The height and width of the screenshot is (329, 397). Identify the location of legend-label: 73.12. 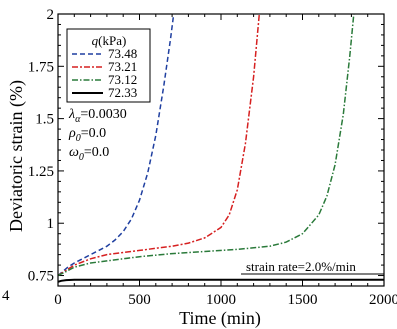
(122, 79).